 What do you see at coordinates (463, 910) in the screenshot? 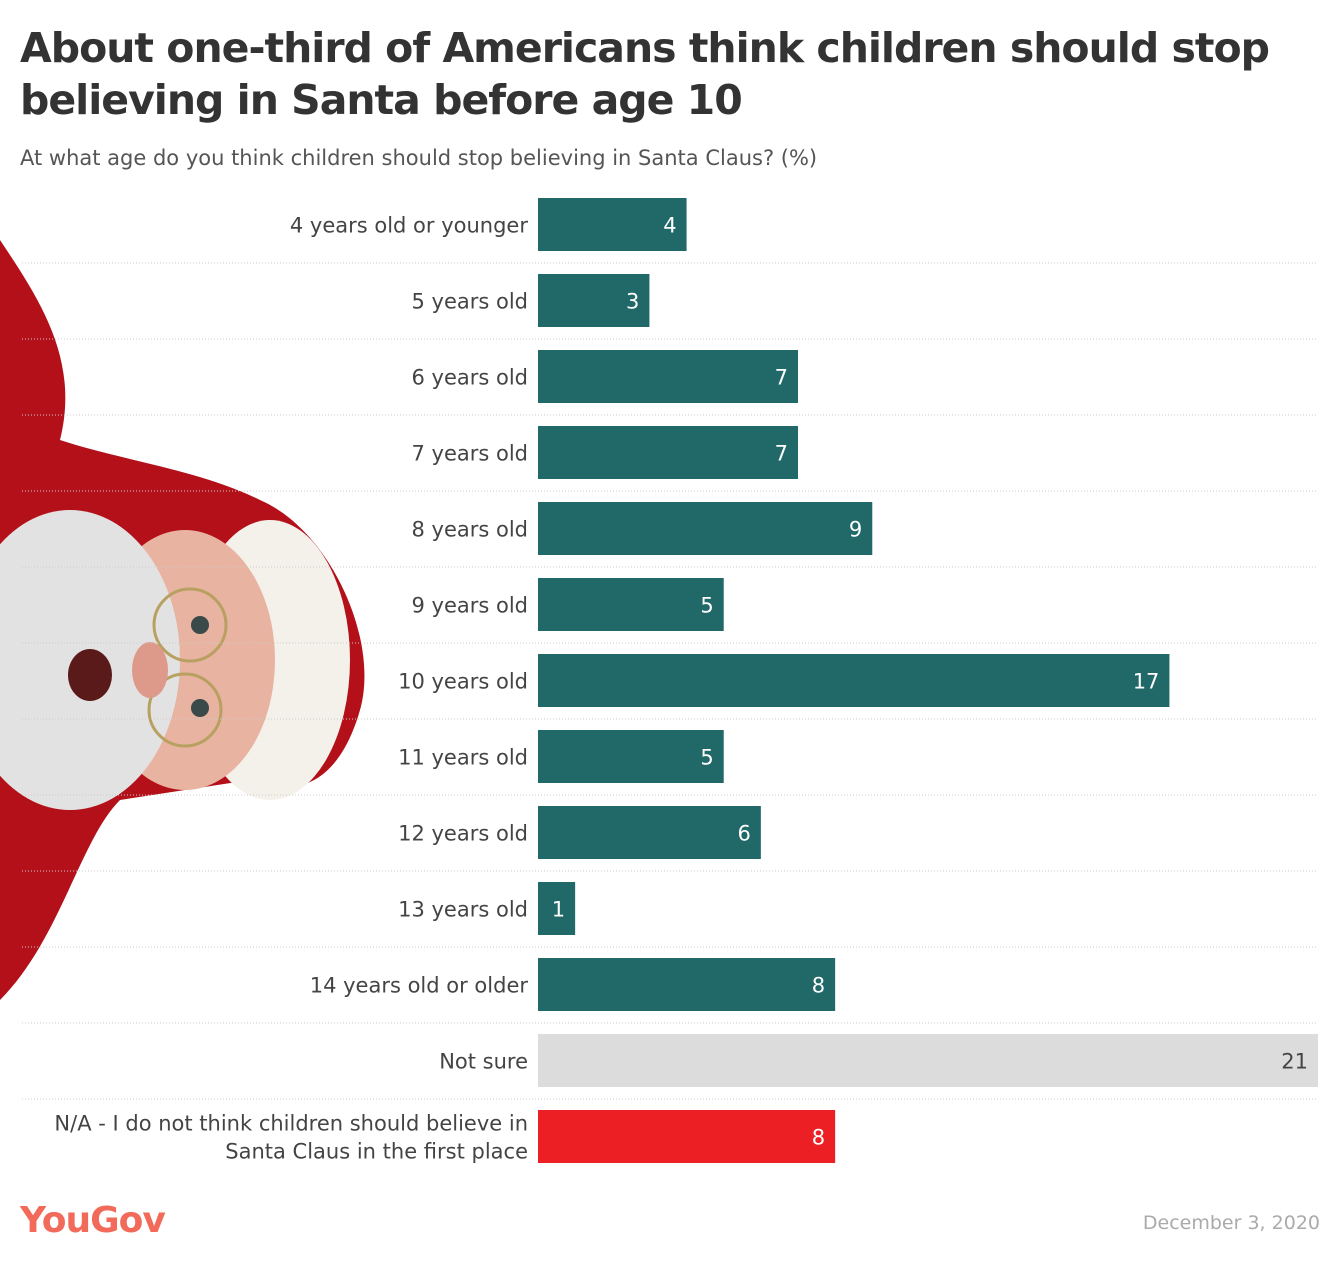
I see `category-label: 13 years old` at bounding box center [463, 910].